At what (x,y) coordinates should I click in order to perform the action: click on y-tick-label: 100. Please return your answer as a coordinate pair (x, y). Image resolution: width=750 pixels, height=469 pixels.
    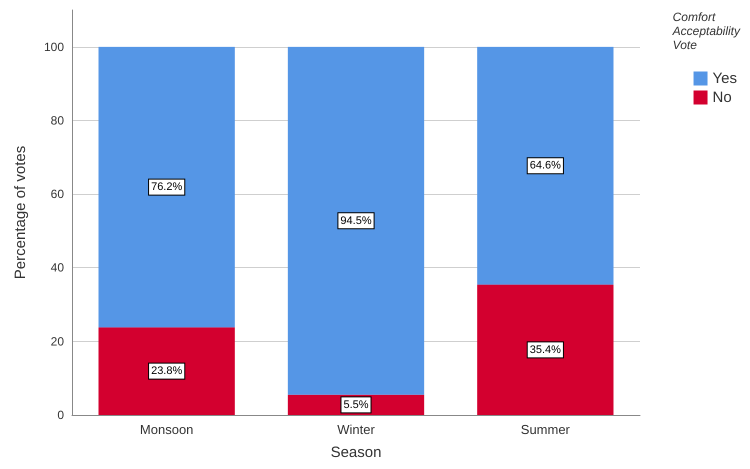
    Looking at the image, I should click on (54, 47).